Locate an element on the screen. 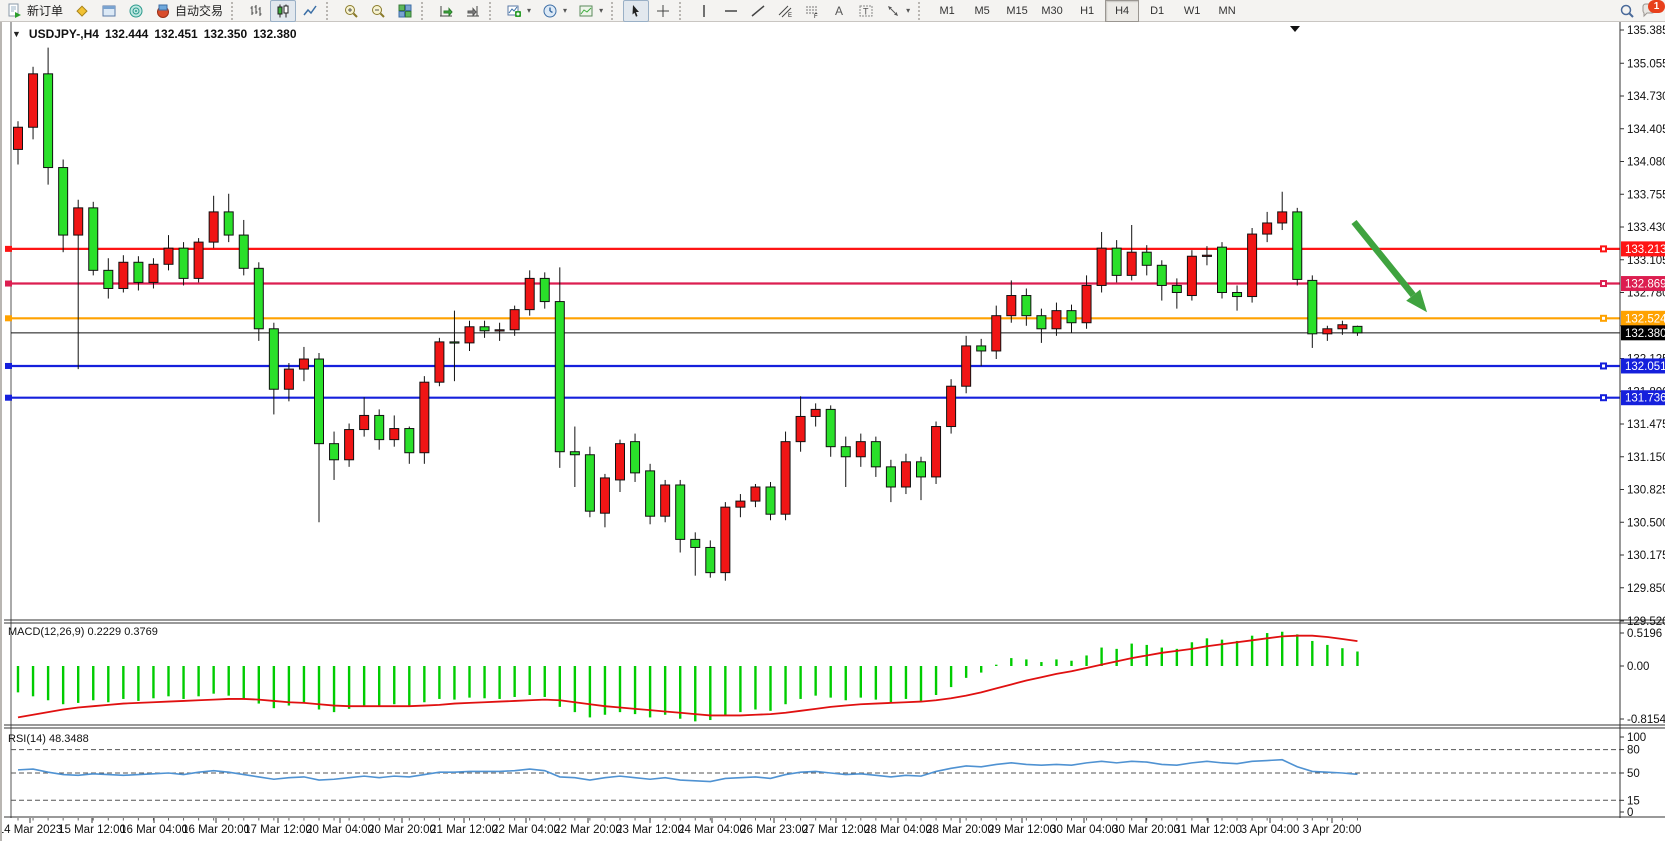  tile-windows-button is located at coordinates (405, 11).